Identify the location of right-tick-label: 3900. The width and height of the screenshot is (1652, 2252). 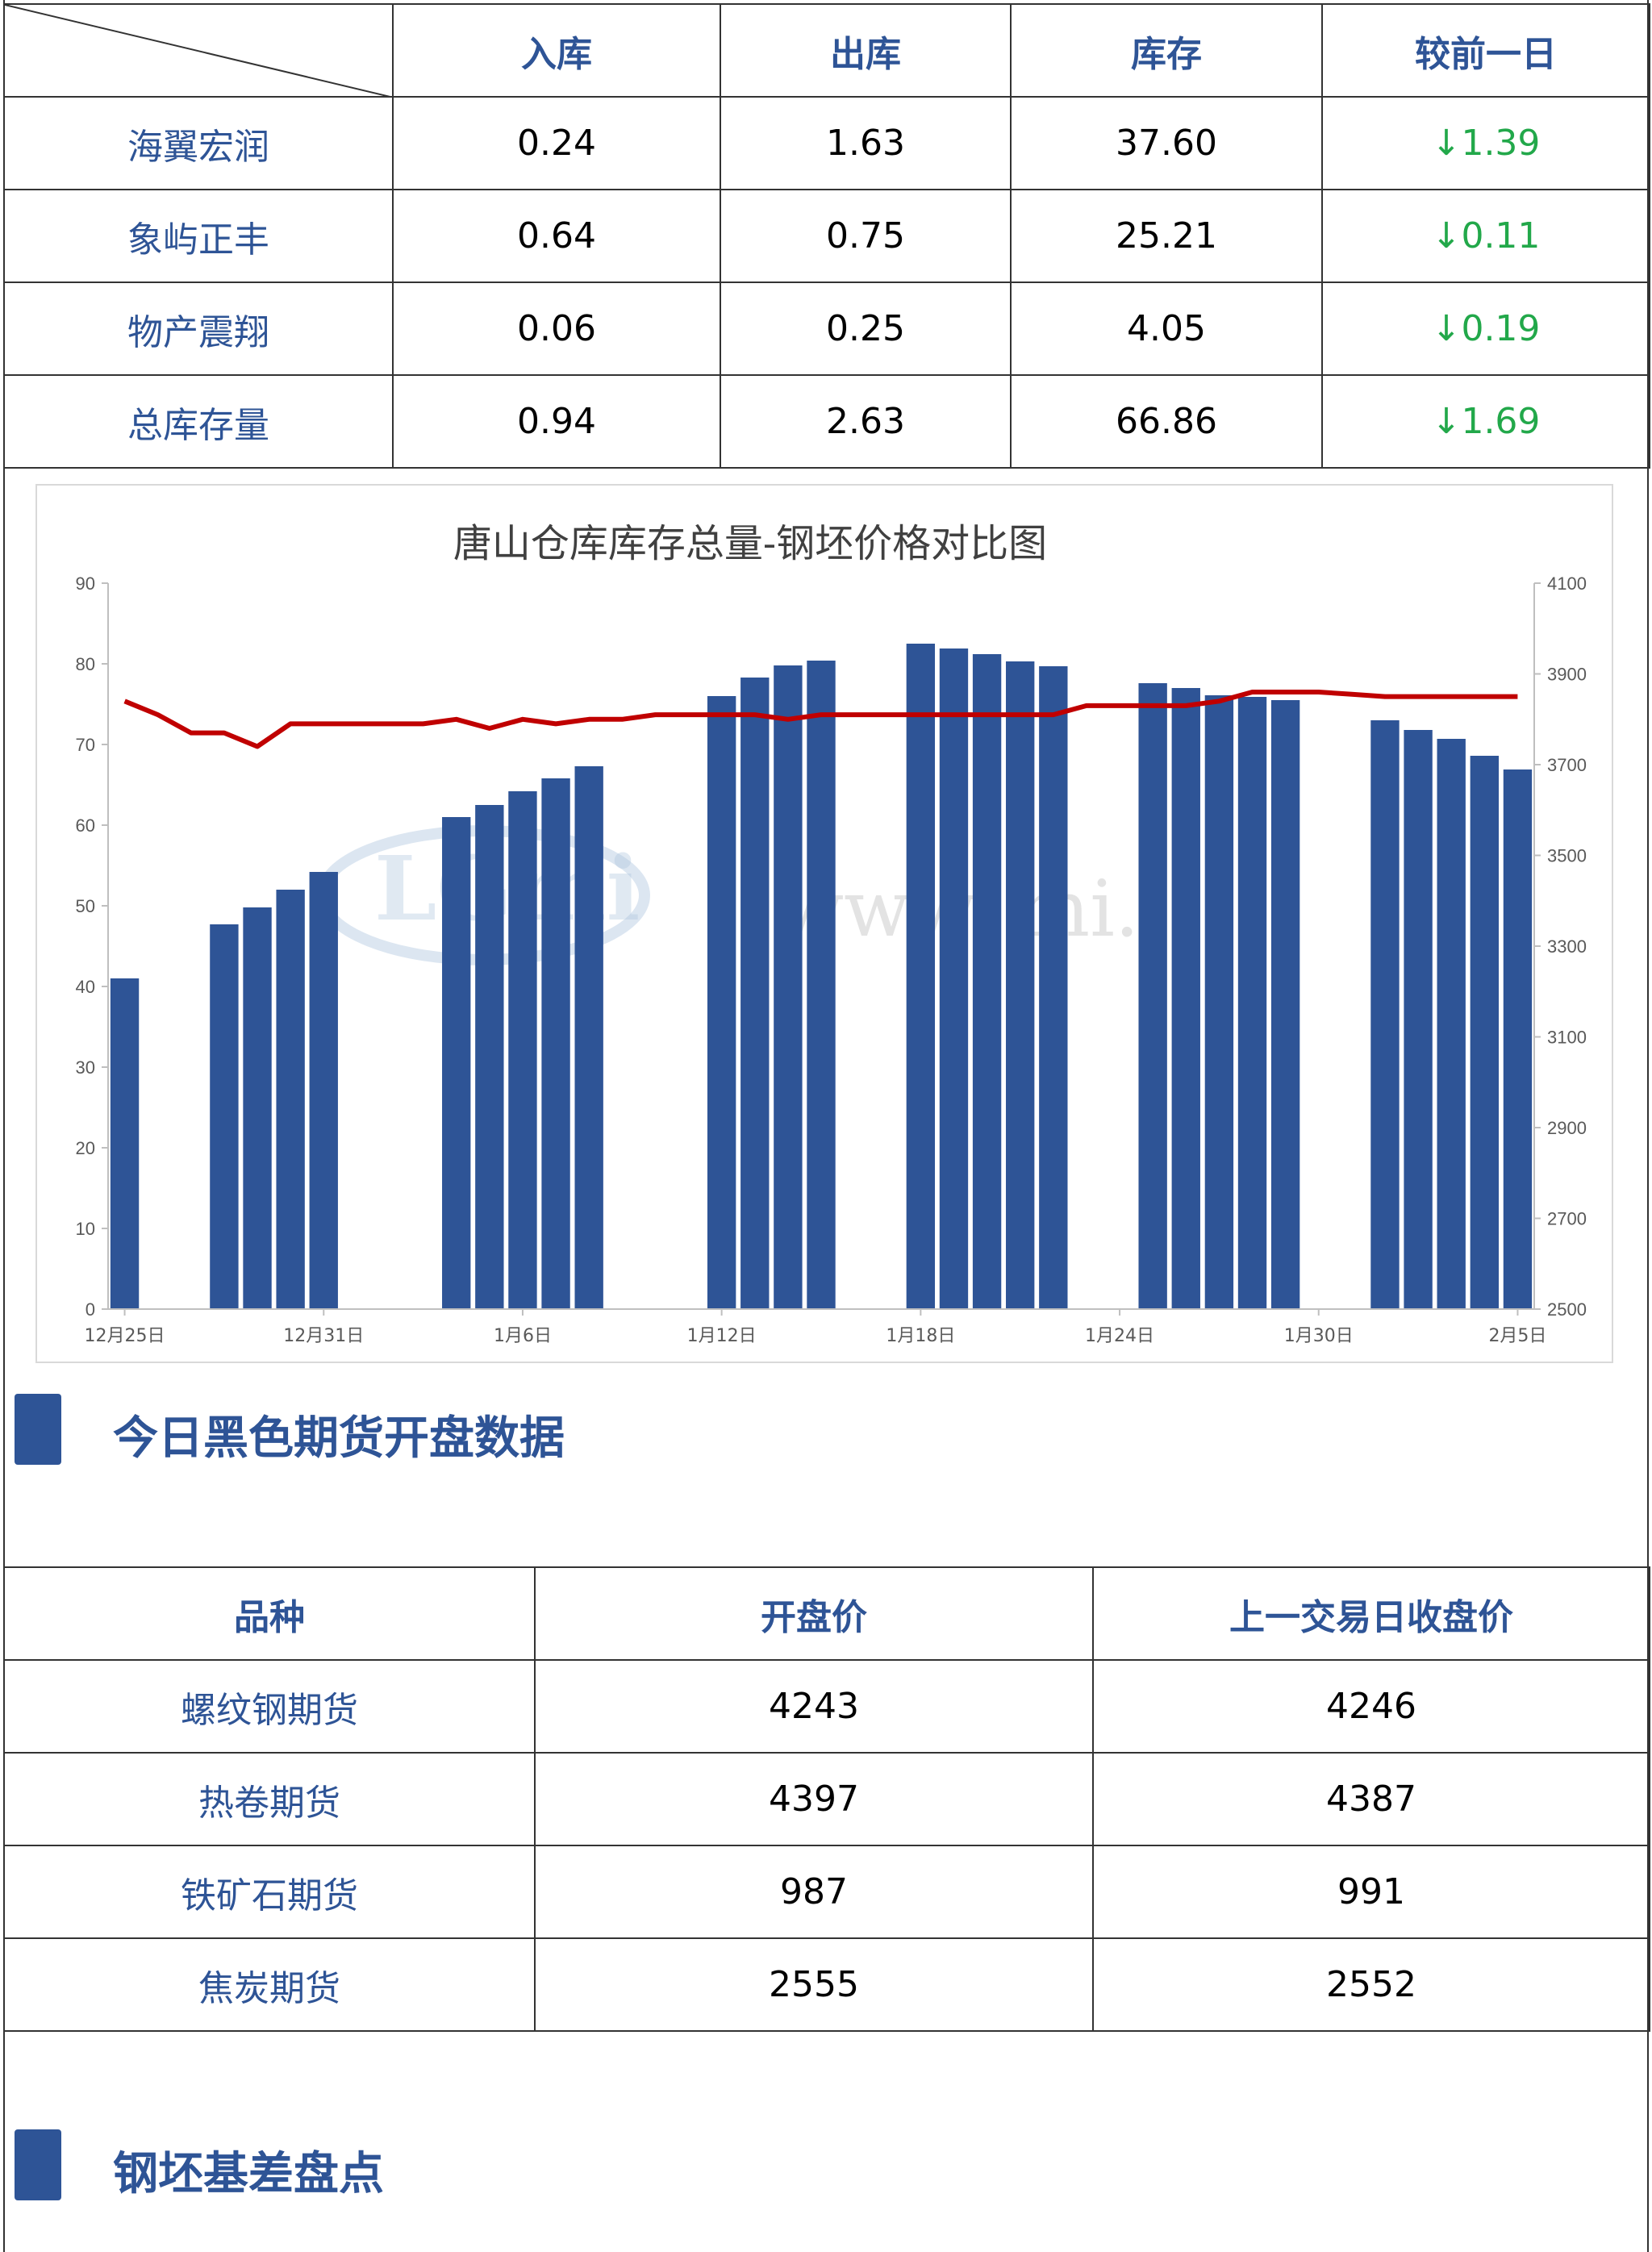
(1567, 675).